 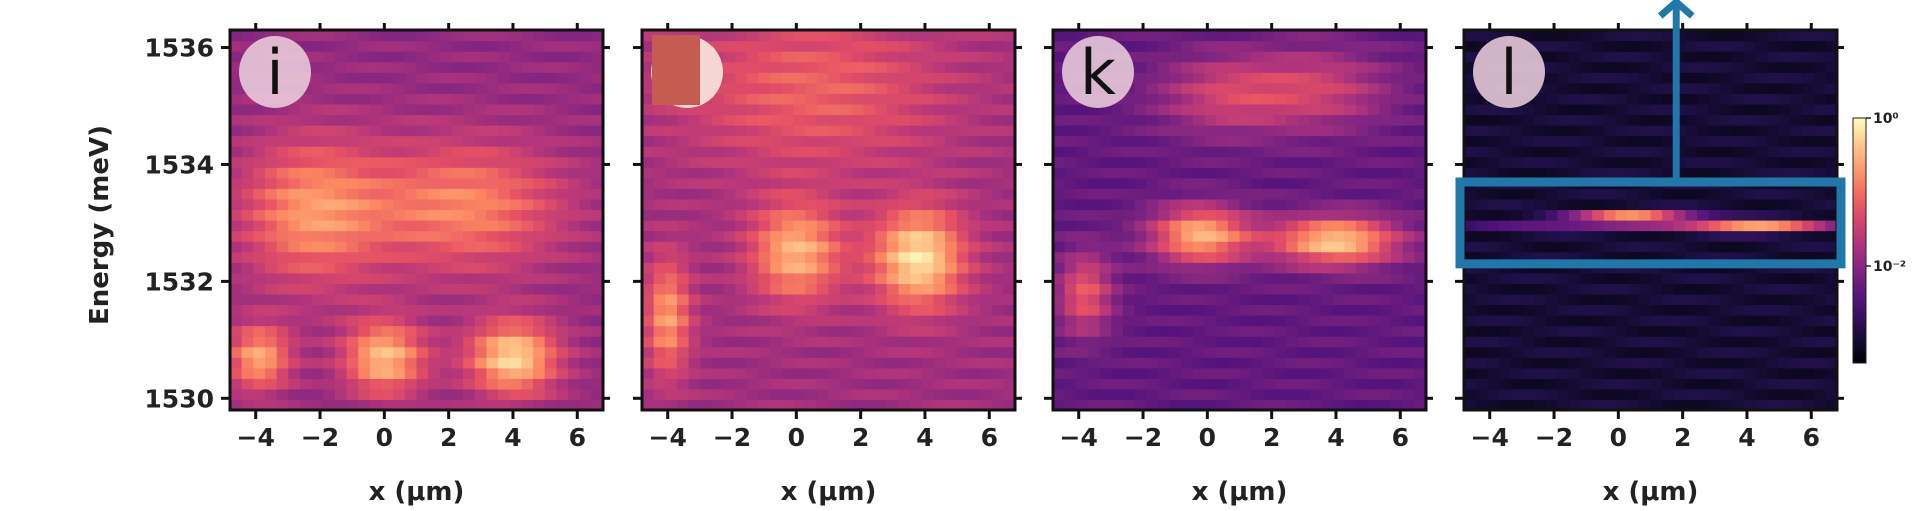 I want to click on colorbar-min-label: 10⁻², so click(x=1889, y=267).